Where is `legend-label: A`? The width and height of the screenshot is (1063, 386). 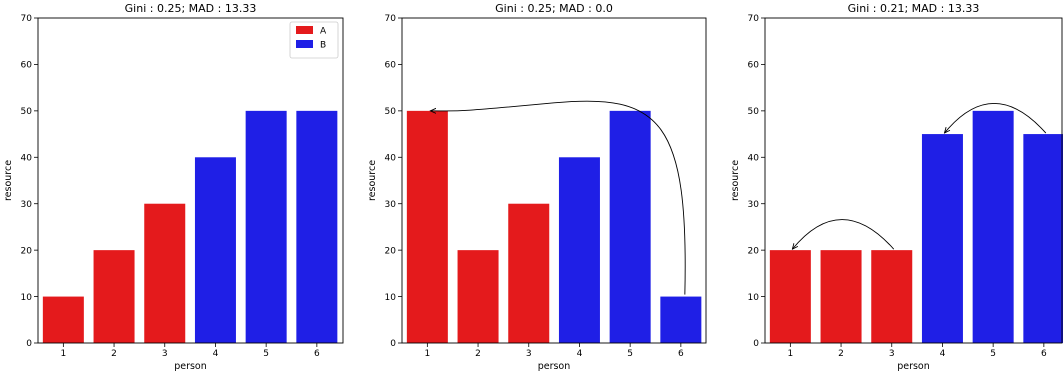
legend-label: A is located at coordinates (323, 32).